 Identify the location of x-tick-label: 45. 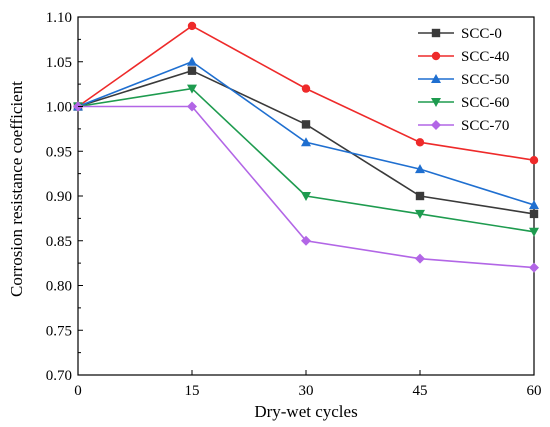
(420, 391).